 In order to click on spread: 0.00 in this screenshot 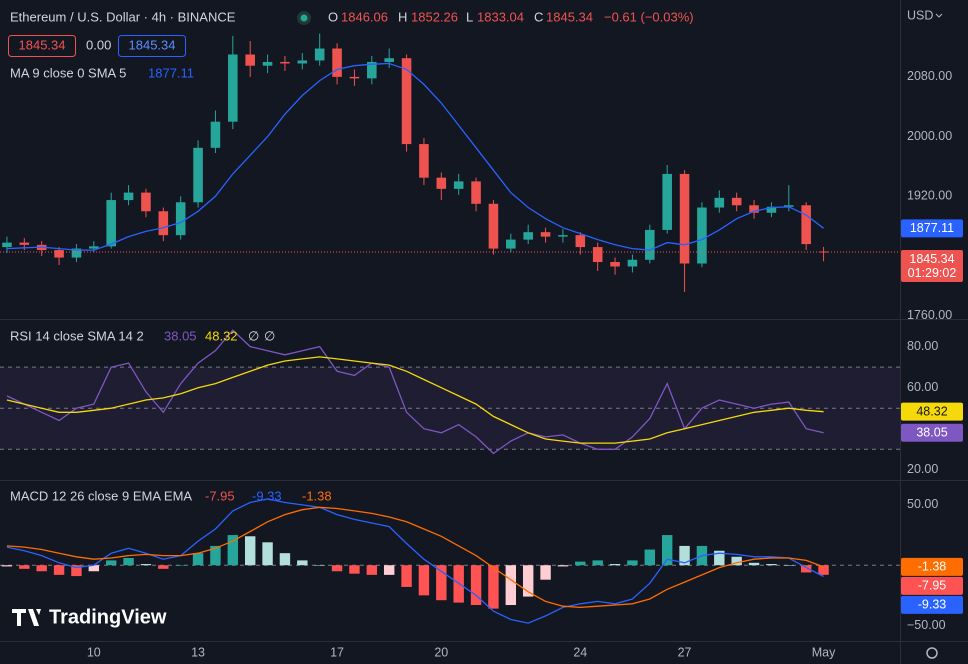, I will do `click(98, 44)`.